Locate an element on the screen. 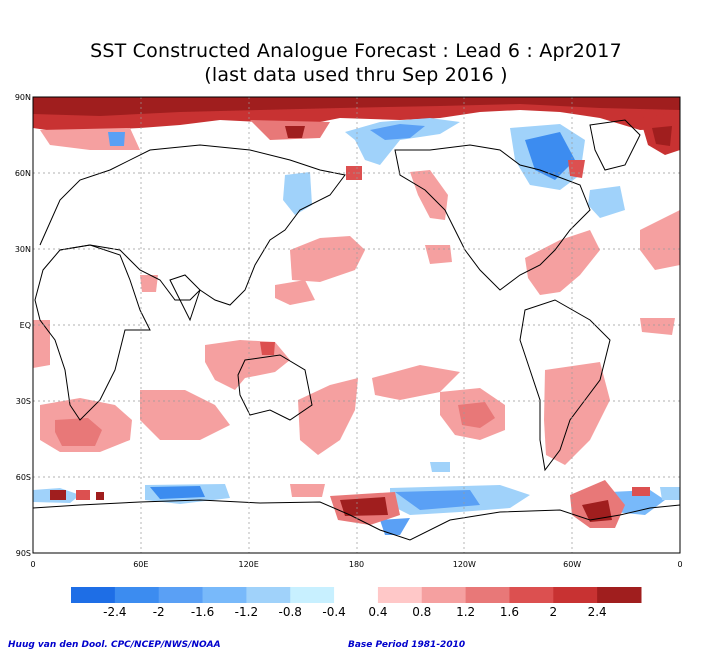 Image resolution: width=712 pixels, height=650 pixels. lat-label: 30S is located at coordinates (23, 401).